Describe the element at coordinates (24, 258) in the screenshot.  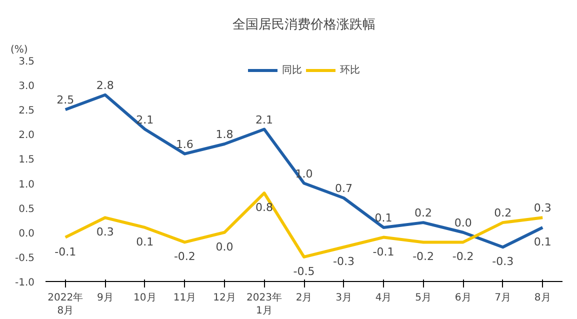
I see `y-tick-label: -0.5` at that location.